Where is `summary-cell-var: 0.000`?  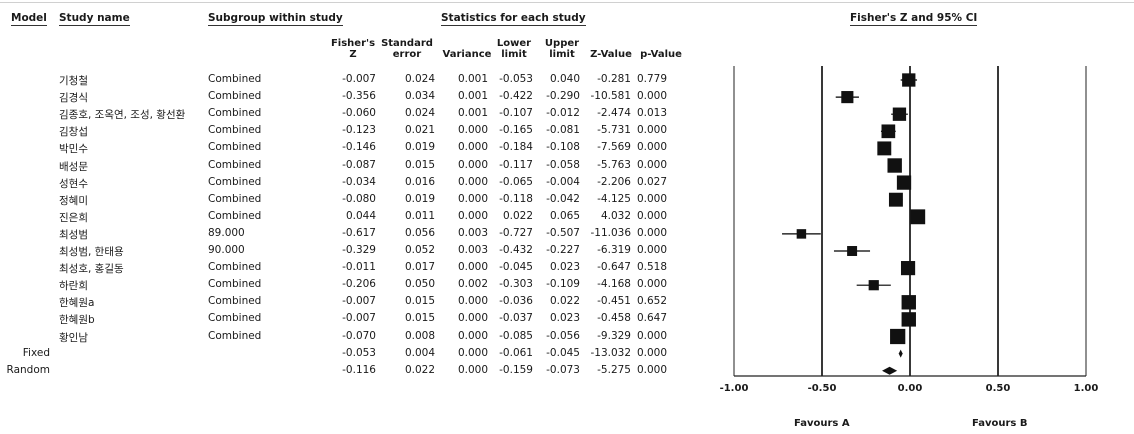 summary-cell-var: 0.000 is located at coordinates (472, 352).